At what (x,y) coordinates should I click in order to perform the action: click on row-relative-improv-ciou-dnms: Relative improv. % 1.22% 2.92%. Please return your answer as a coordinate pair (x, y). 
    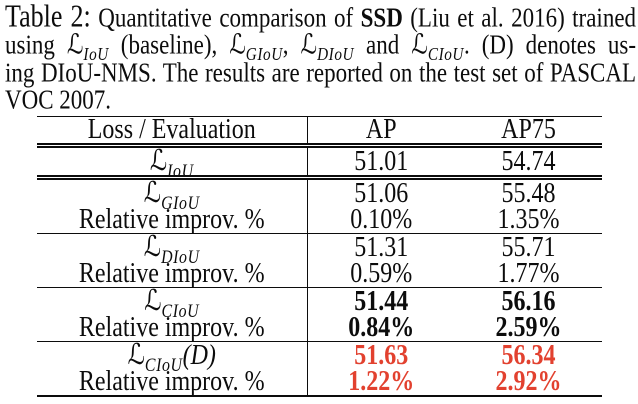
    Looking at the image, I should click on (319, 382).